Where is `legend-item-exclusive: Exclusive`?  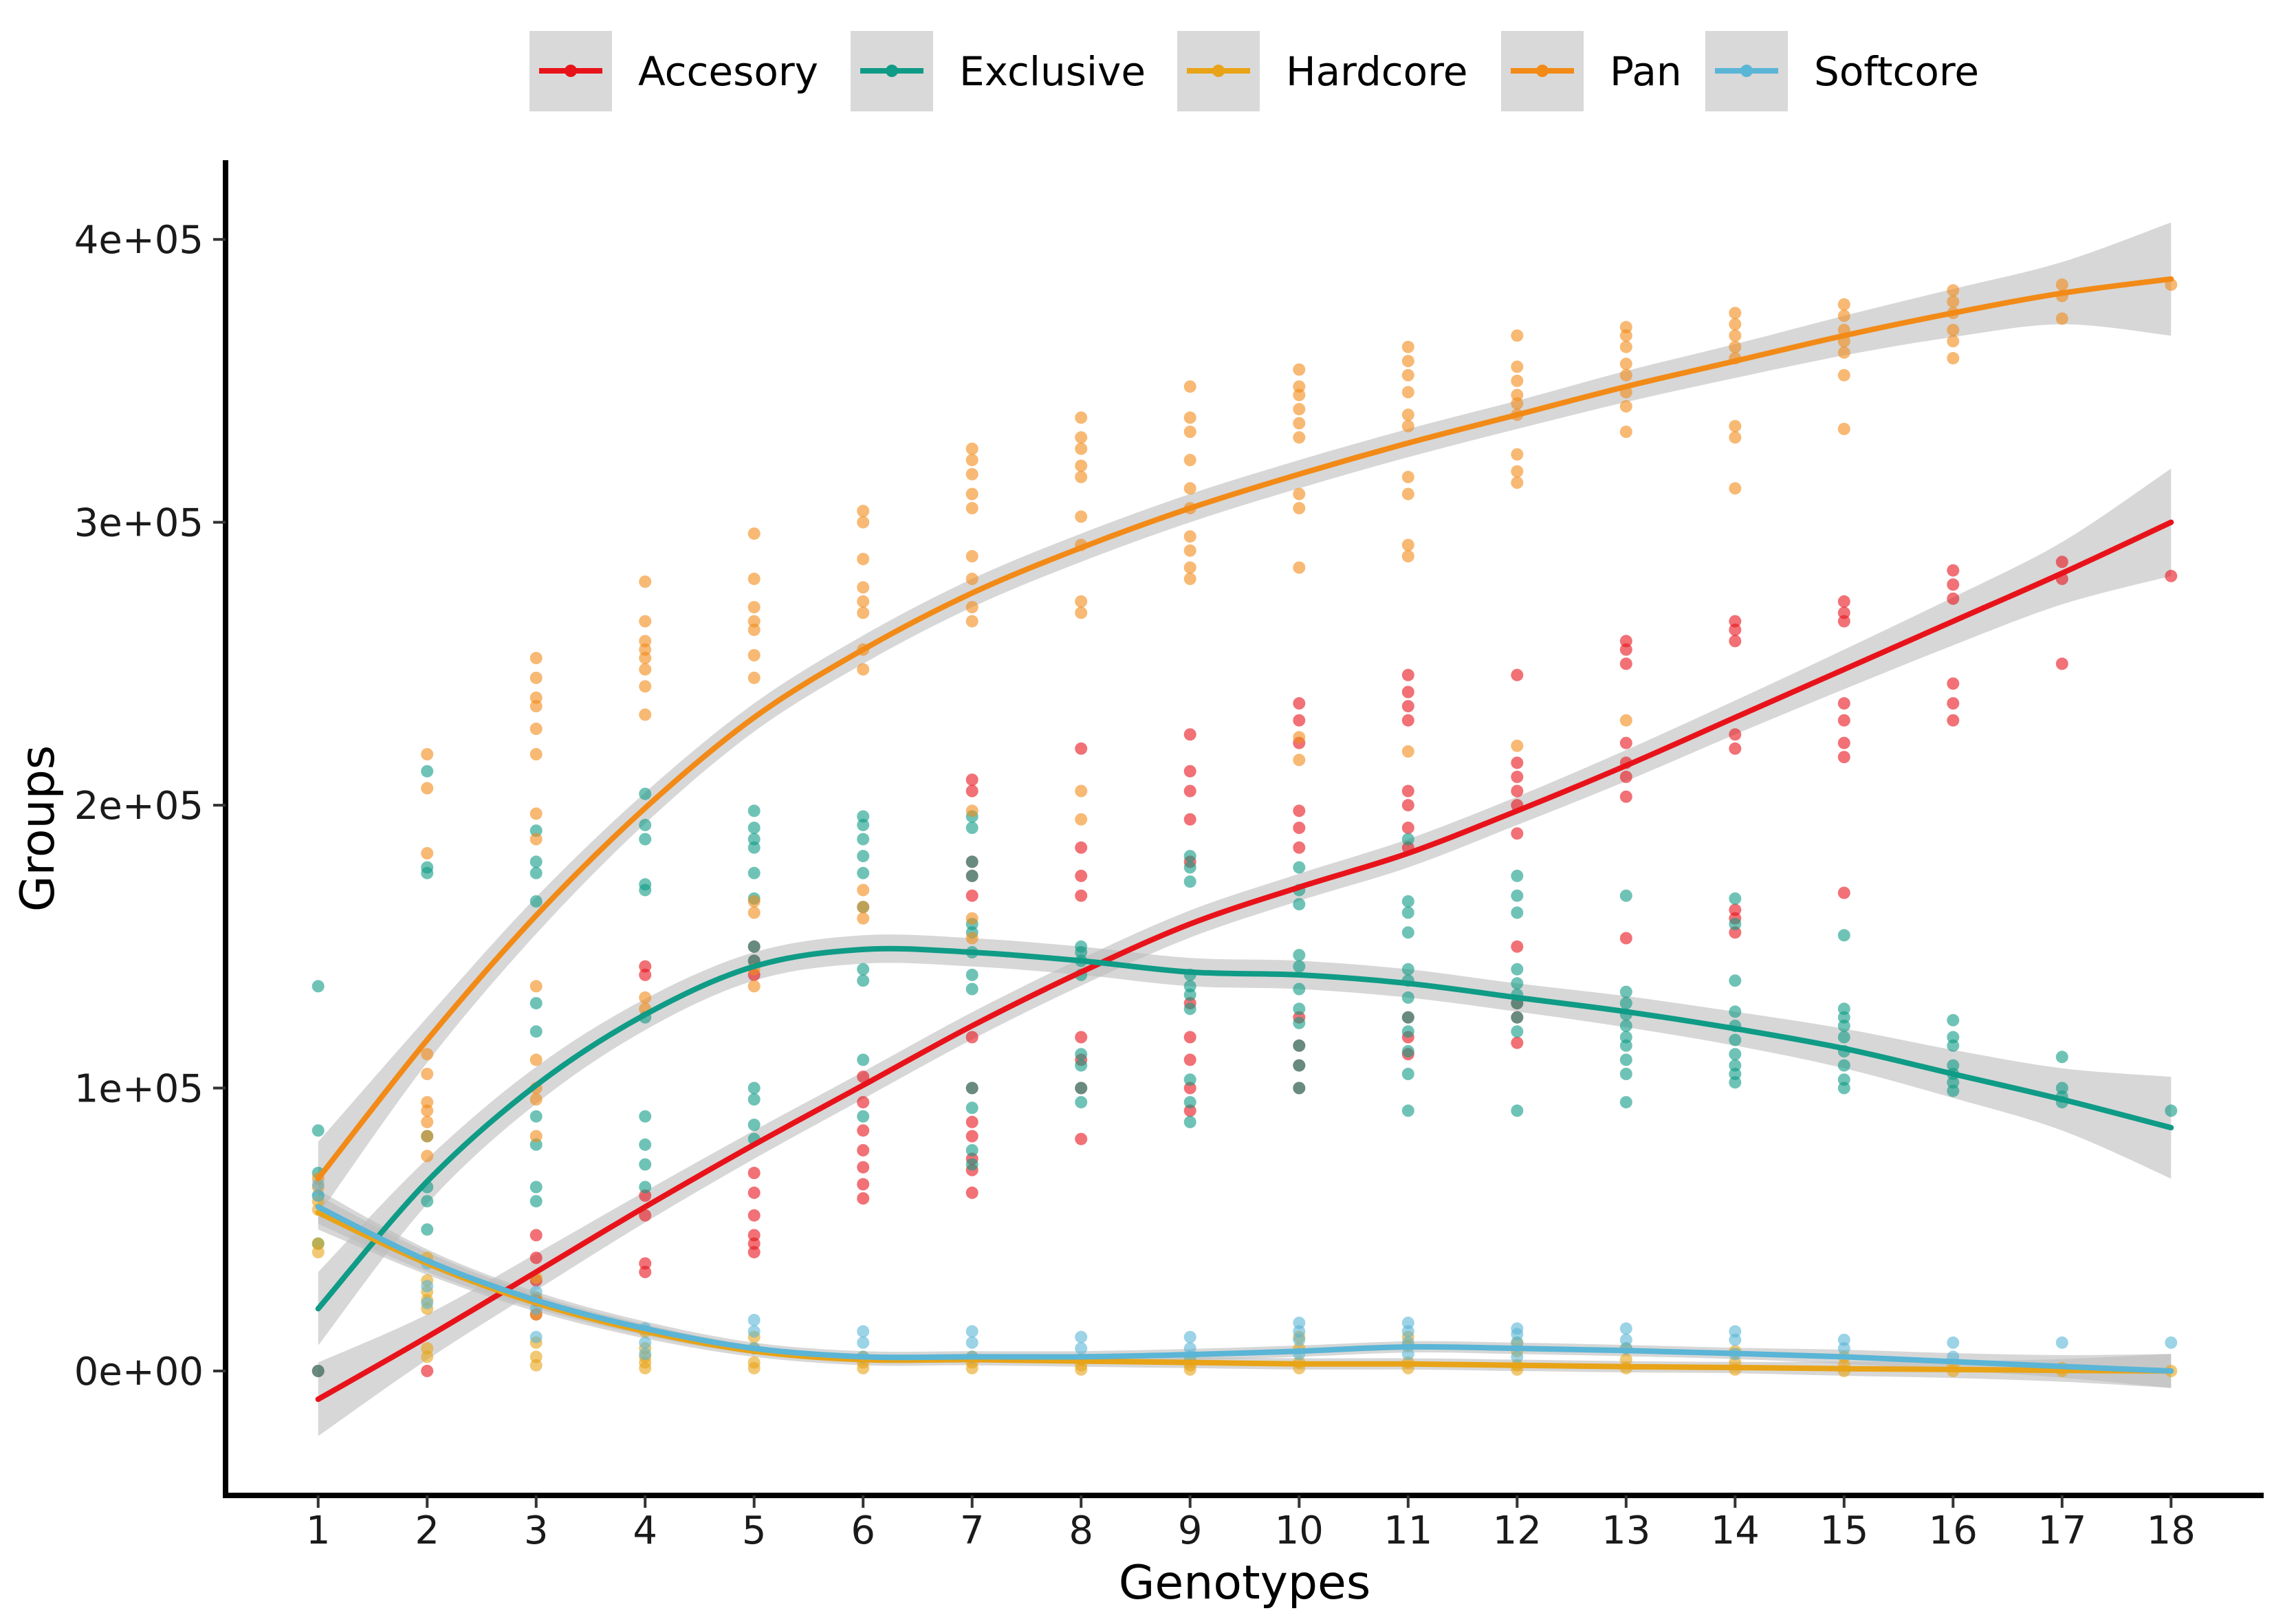 legend-item-exclusive: Exclusive is located at coordinates (998, 71).